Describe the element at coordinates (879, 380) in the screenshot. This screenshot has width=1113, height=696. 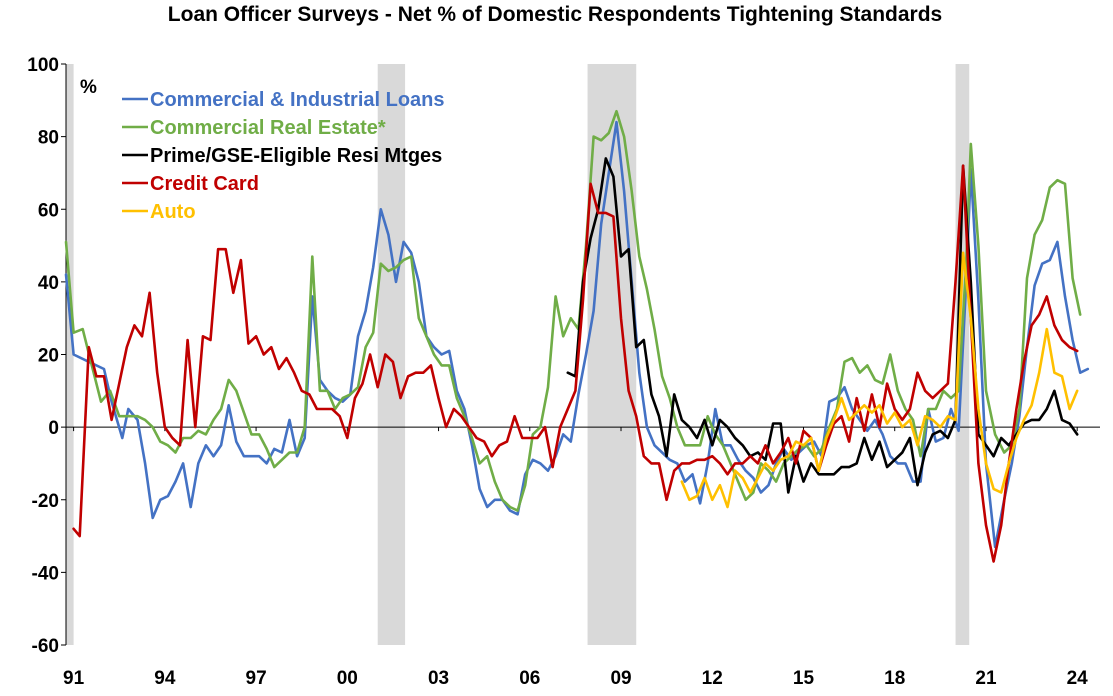
I see `series-line` at that location.